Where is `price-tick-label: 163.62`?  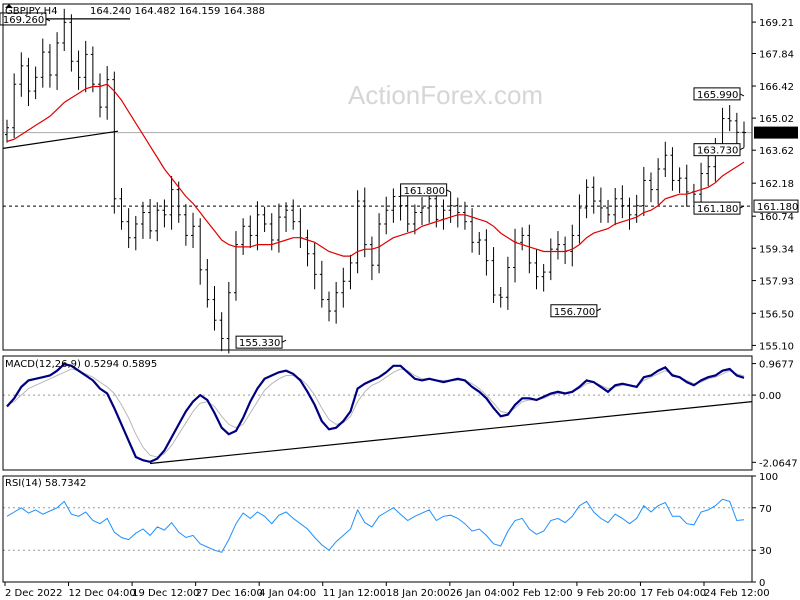 price-tick-label: 163.62 is located at coordinates (776, 151).